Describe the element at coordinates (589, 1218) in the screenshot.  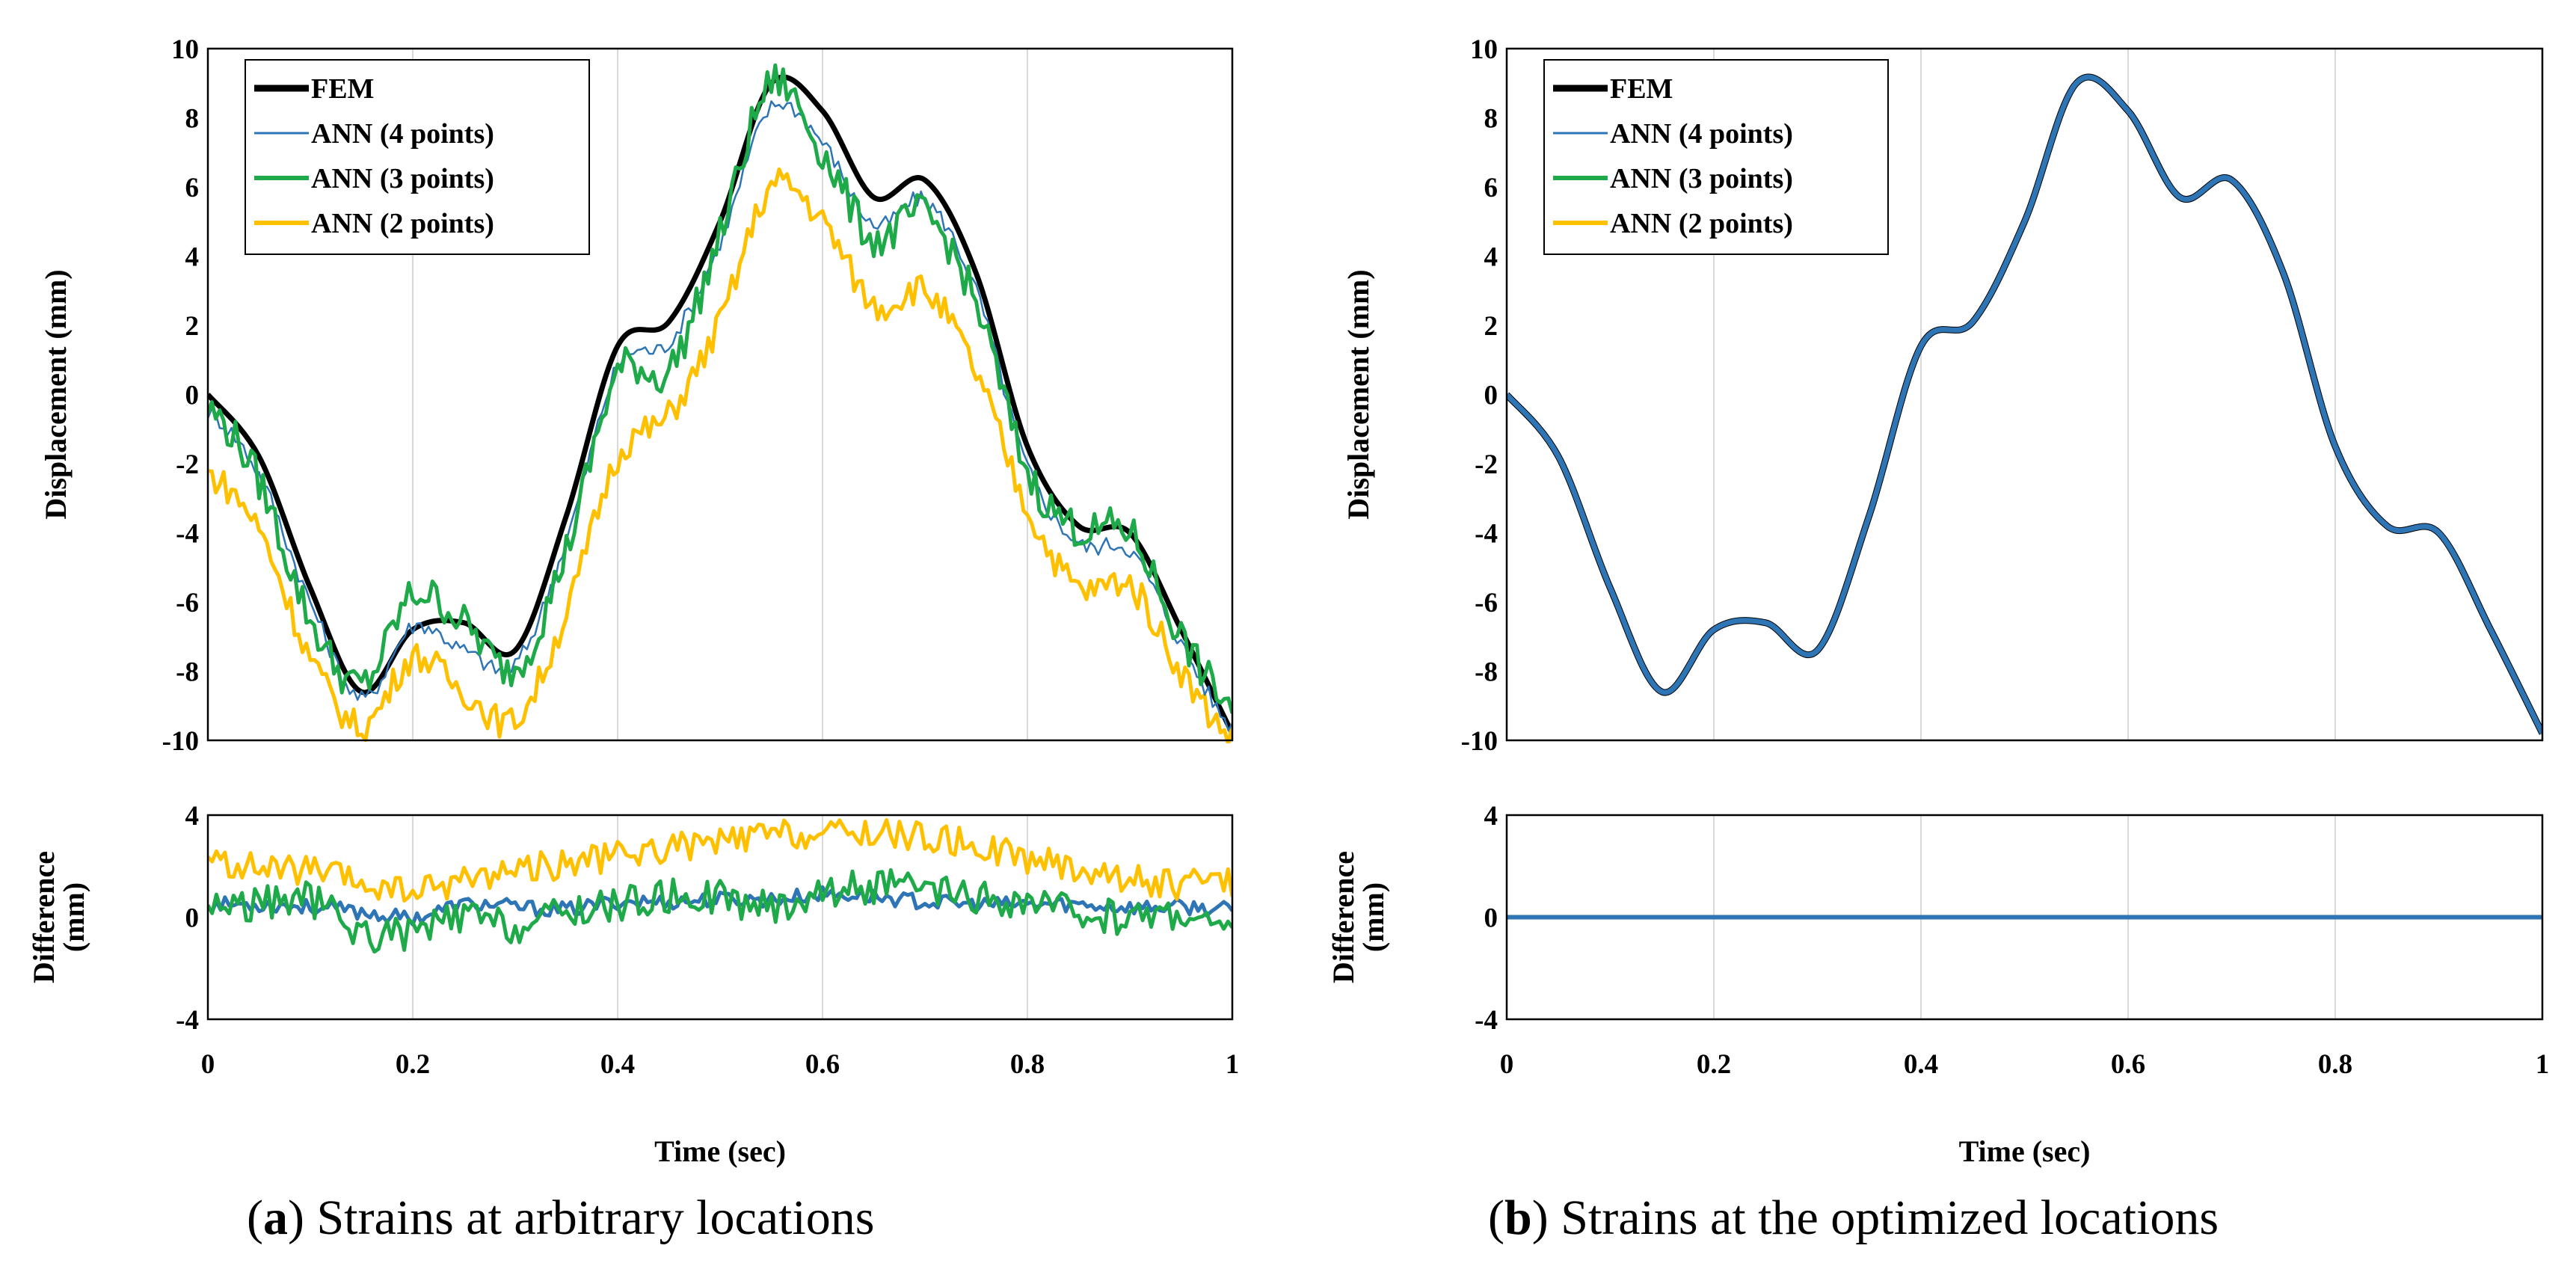
I see `caption-body: Strains at arbitrary locations` at that location.